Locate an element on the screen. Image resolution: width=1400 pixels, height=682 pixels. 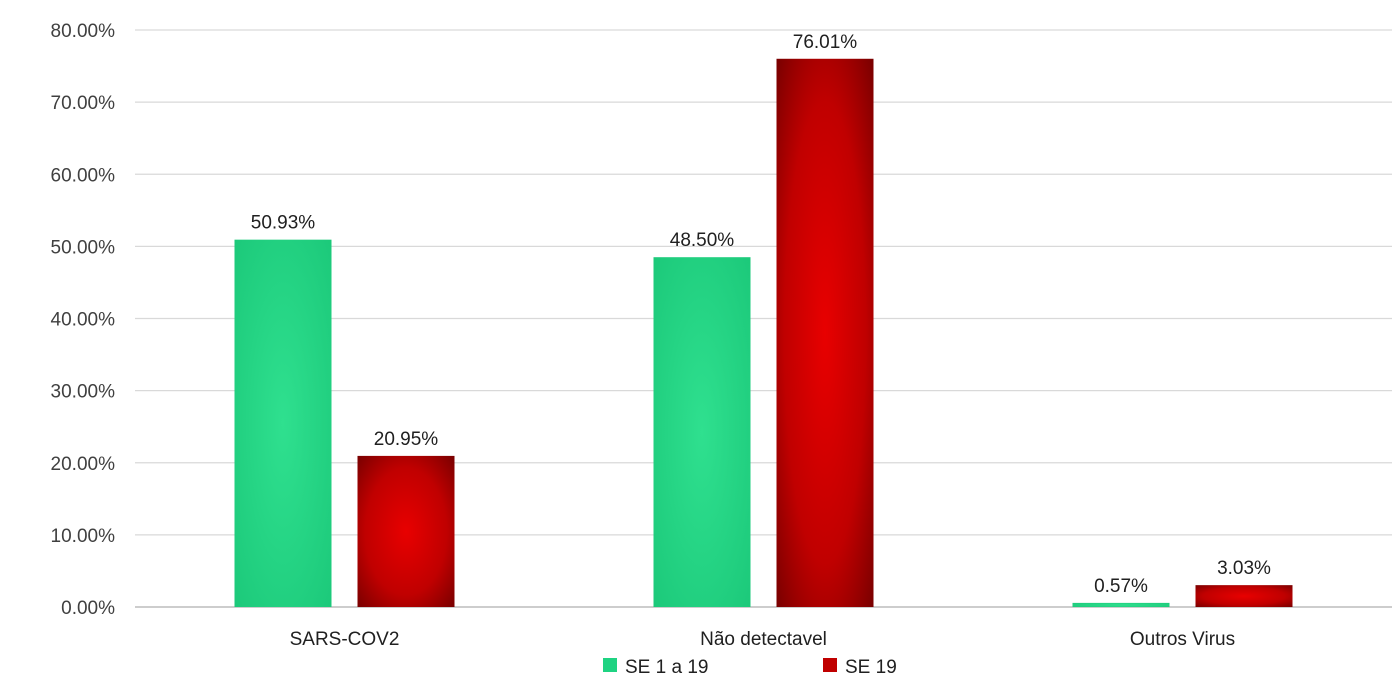
y-tick-label: 60.00% is located at coordinates (83, 175).